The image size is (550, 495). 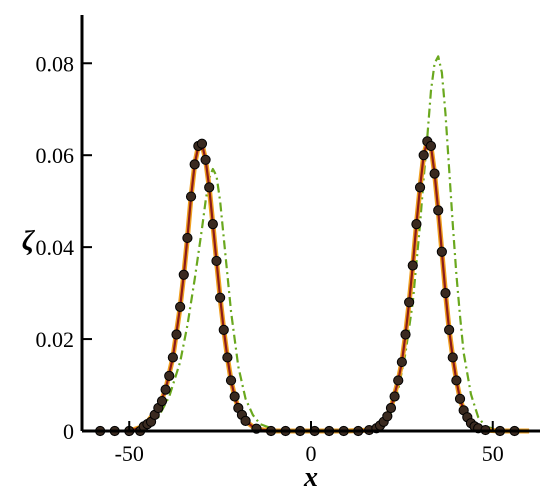 I want to click on y-tick-label: 0.06, so click(x=55, y=155).